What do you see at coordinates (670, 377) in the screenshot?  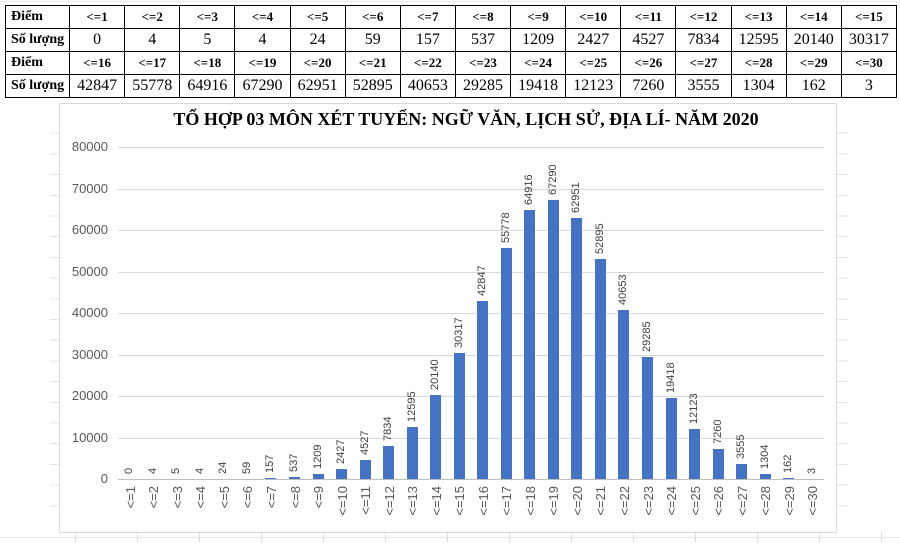 I see `bar-data-label: 19418` at bounding box center [670, 377].